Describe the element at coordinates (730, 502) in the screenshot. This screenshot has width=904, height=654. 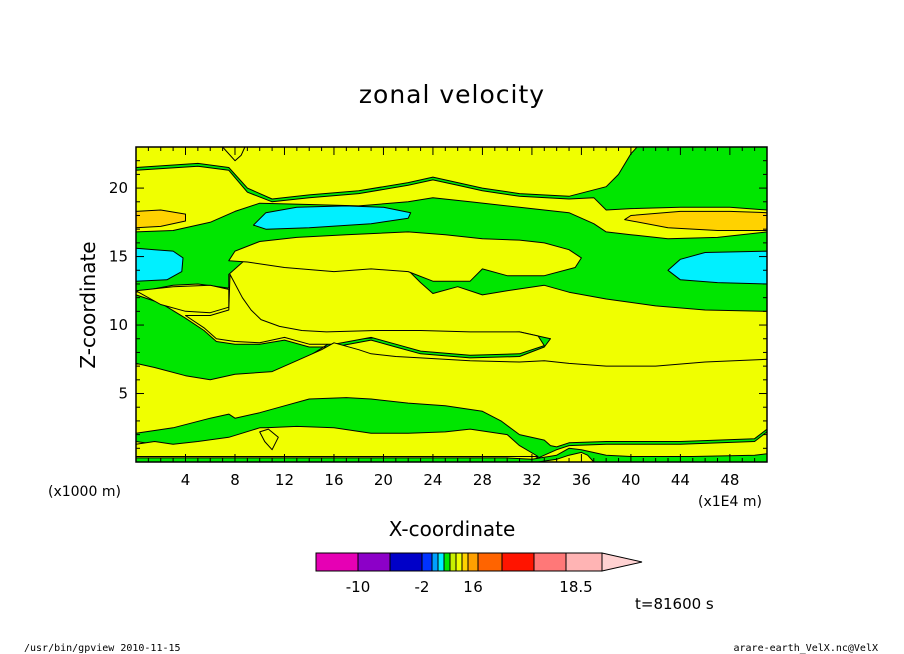
I see `x-unit-label: (x1E4 m)` at that location.